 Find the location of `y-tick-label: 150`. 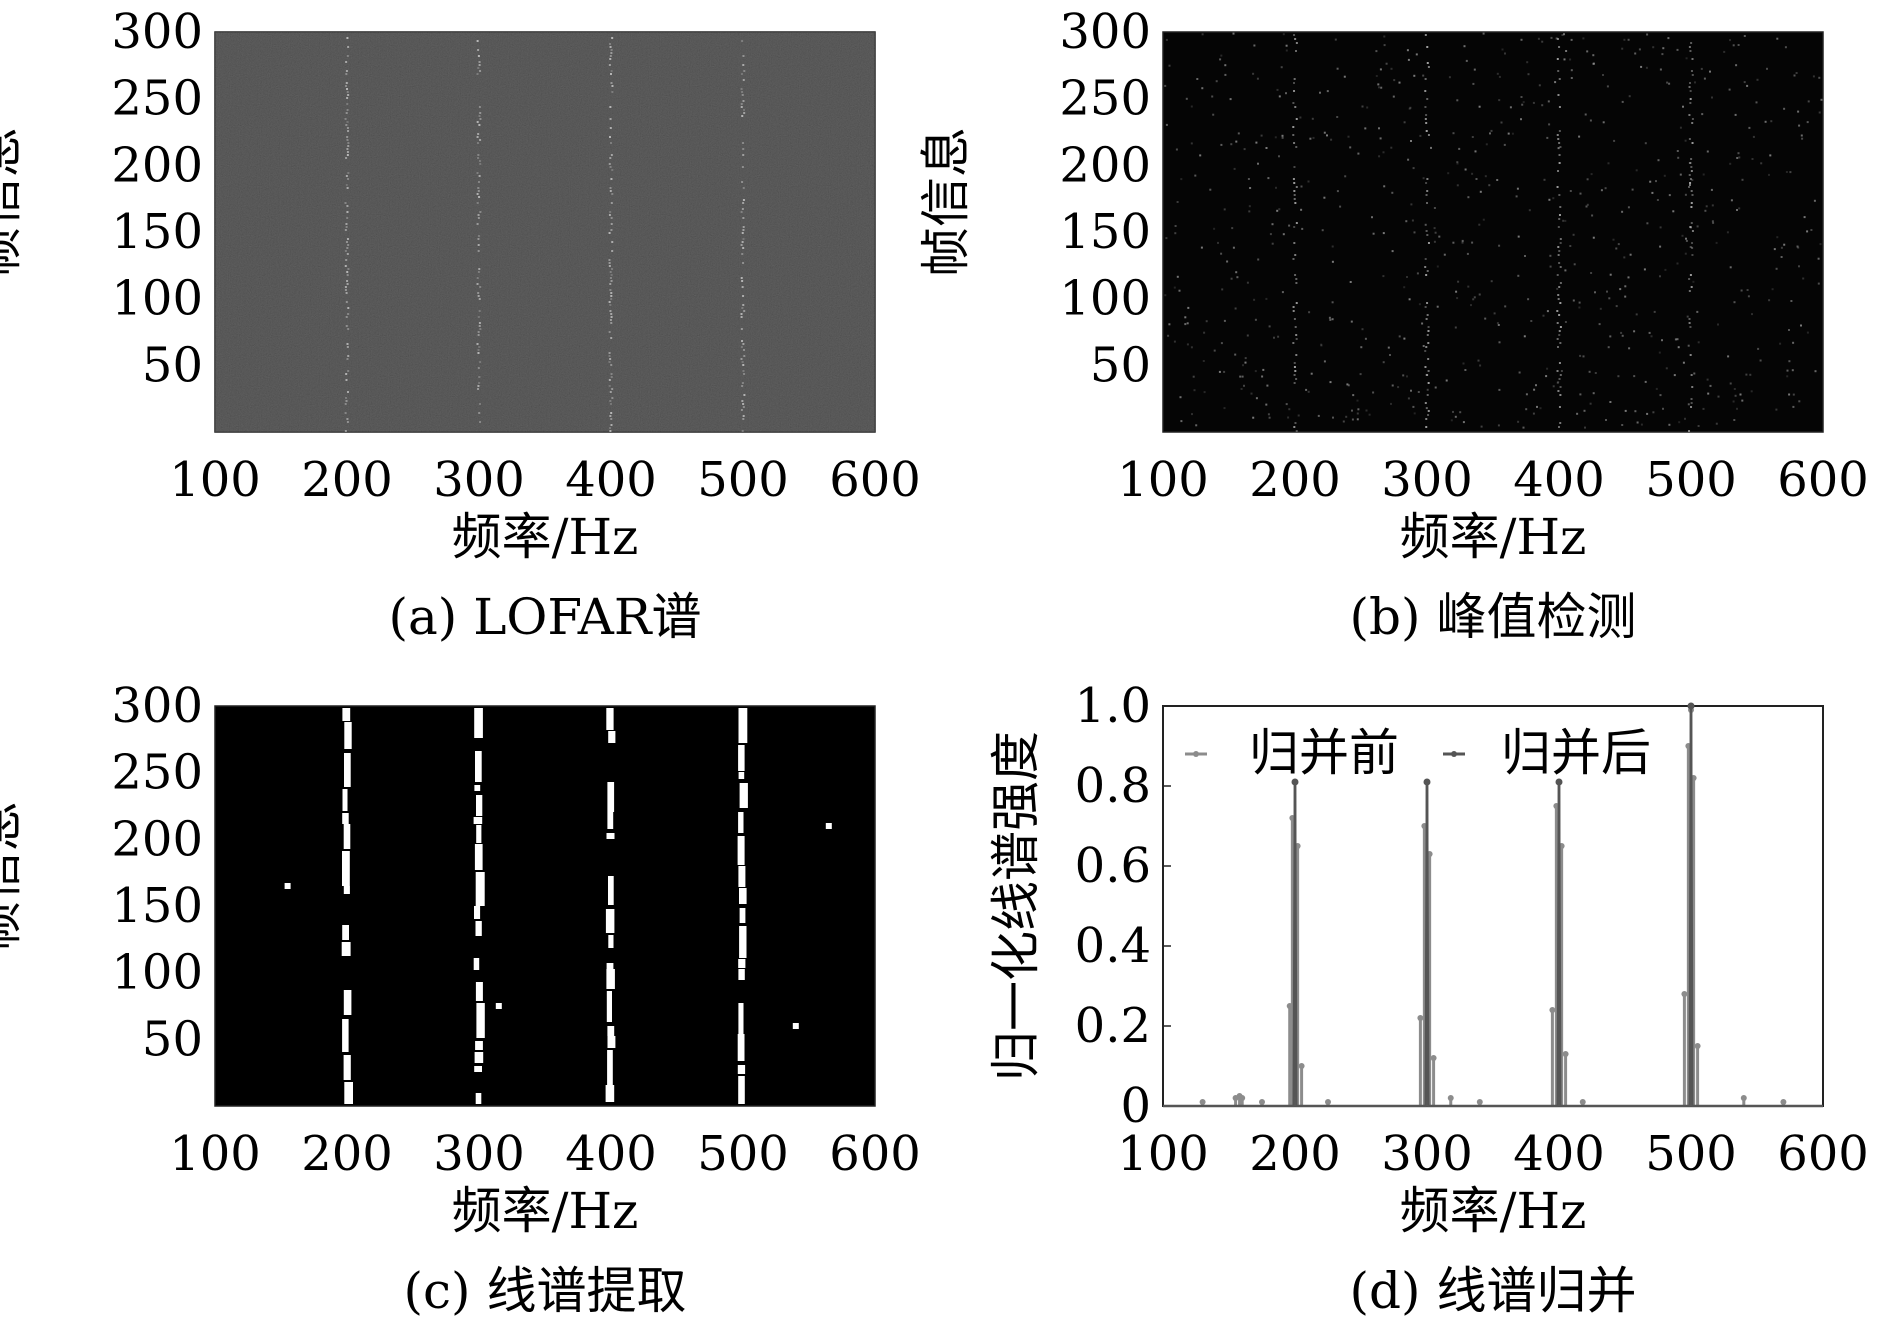

y-tick-label: 150 is located at coordinates (1105, 232).